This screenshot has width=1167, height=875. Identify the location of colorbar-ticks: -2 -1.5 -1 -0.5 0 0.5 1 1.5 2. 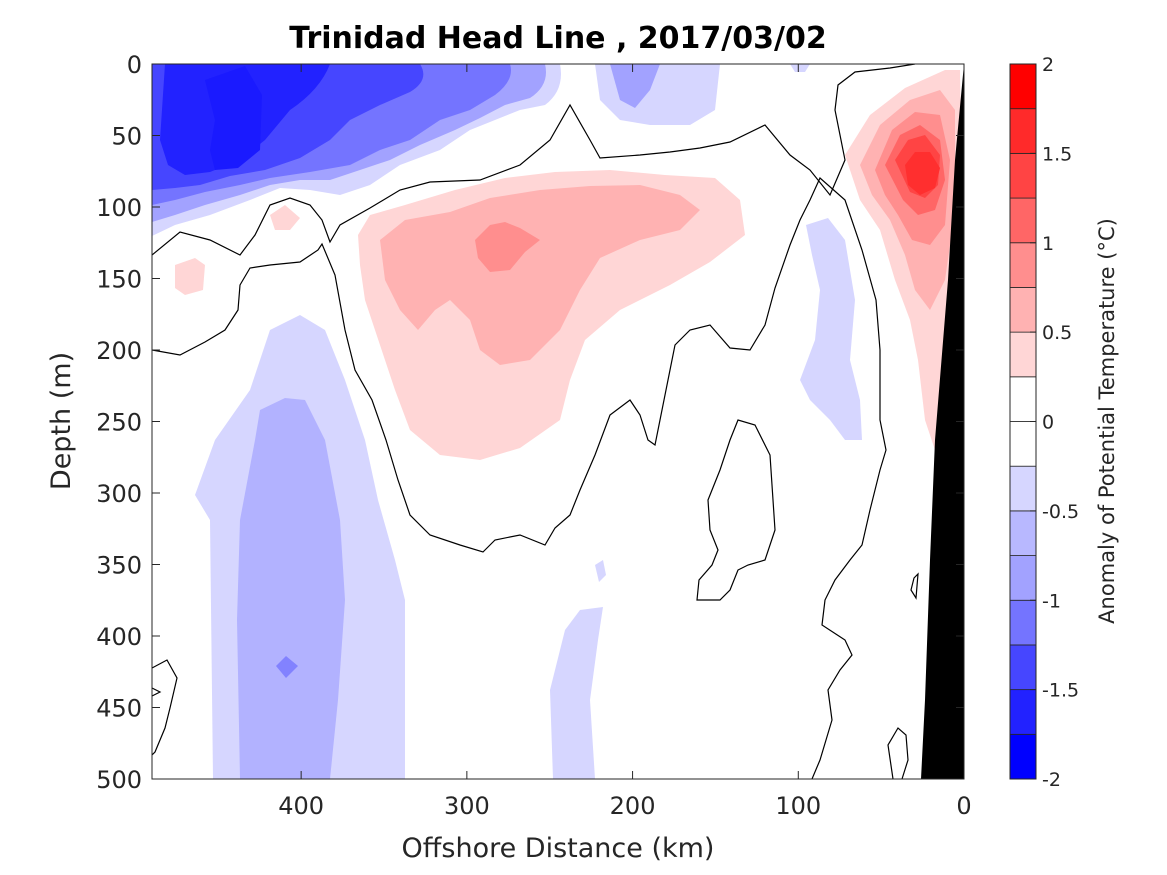
(1054, 422).